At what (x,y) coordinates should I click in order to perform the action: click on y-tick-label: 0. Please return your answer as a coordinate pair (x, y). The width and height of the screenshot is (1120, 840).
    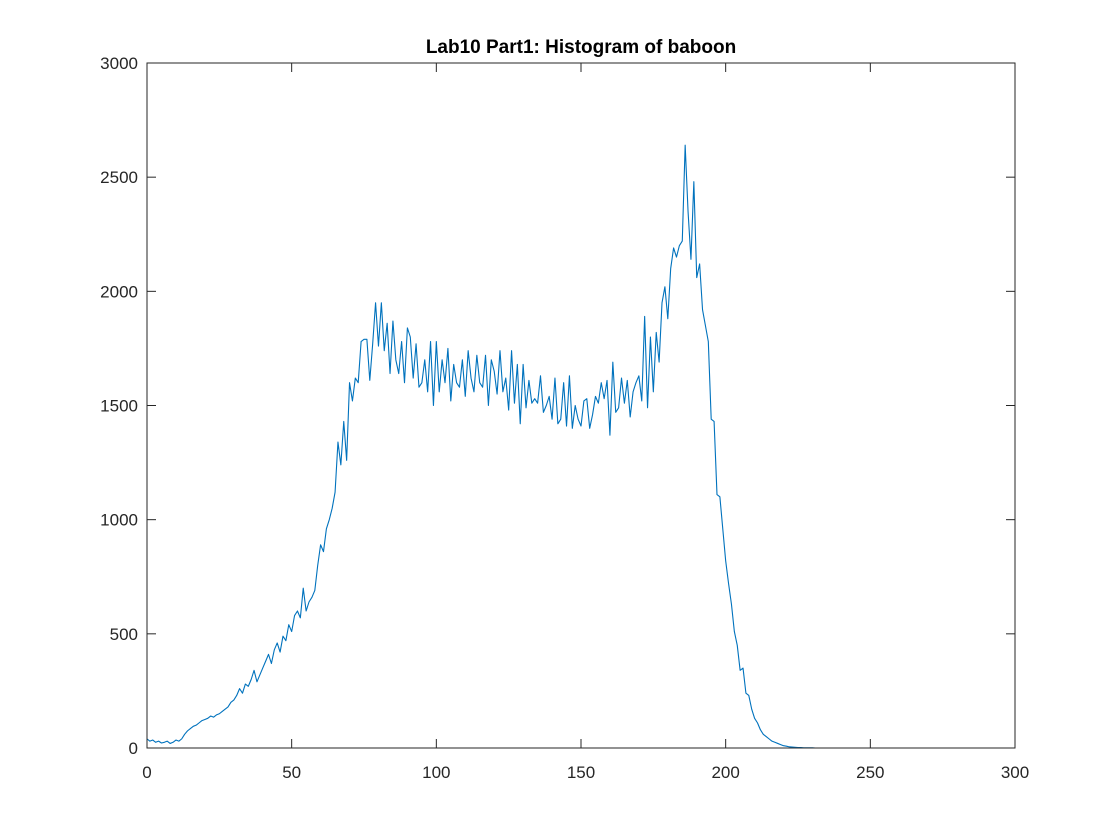
    Looking at the image, I should click on (133, 748).